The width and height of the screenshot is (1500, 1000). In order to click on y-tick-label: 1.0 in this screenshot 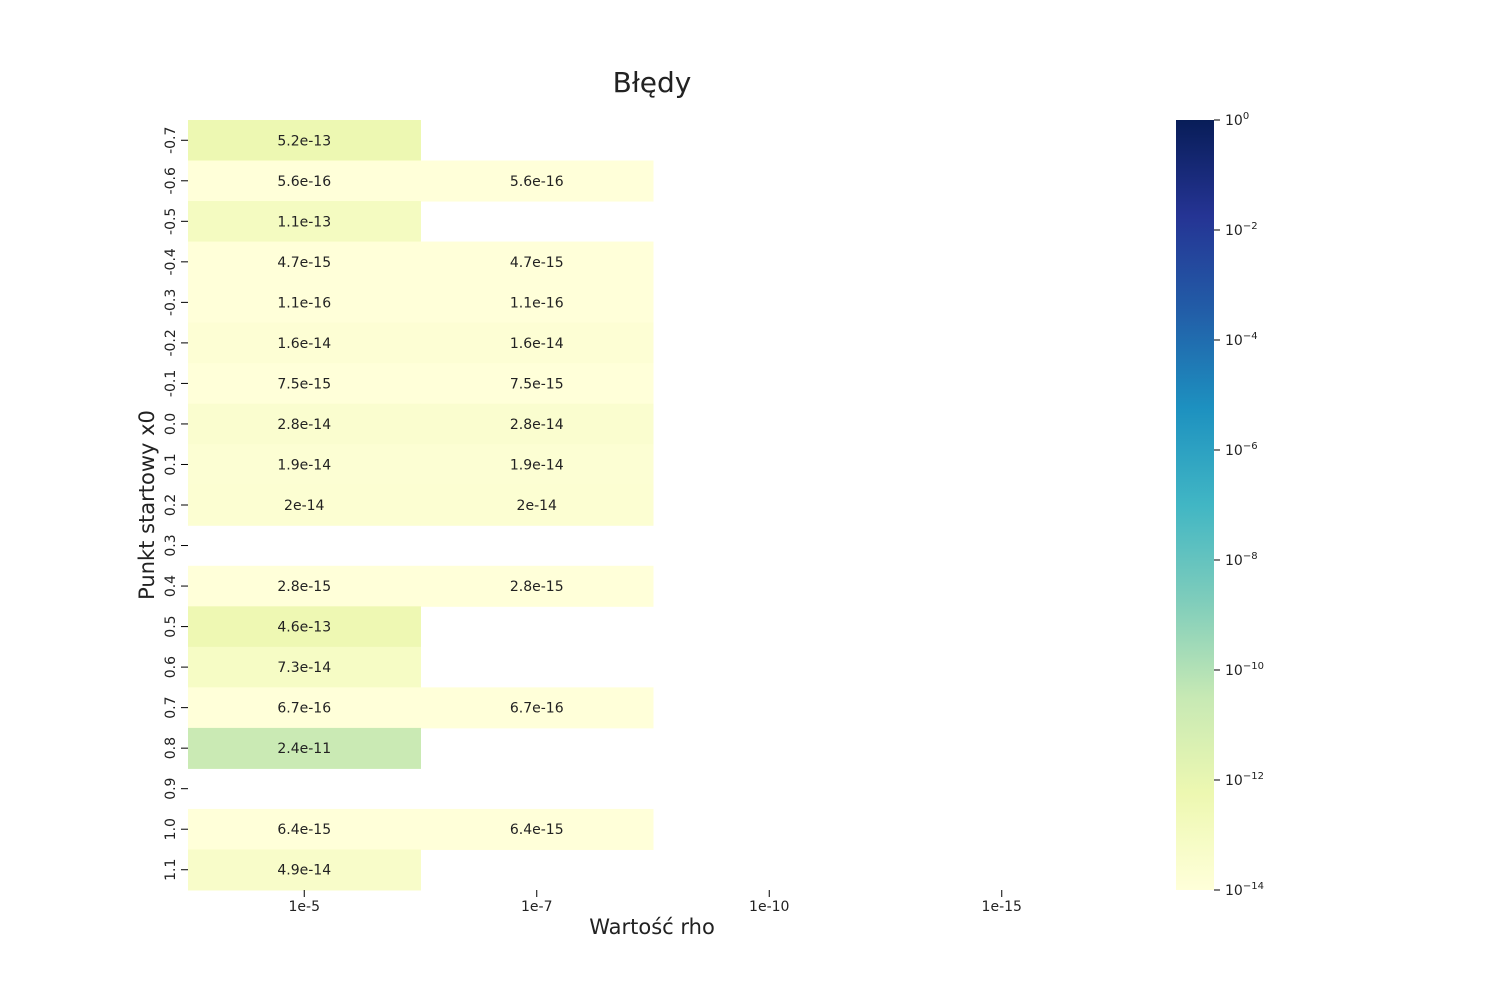, I will do `click(171, 829)`.